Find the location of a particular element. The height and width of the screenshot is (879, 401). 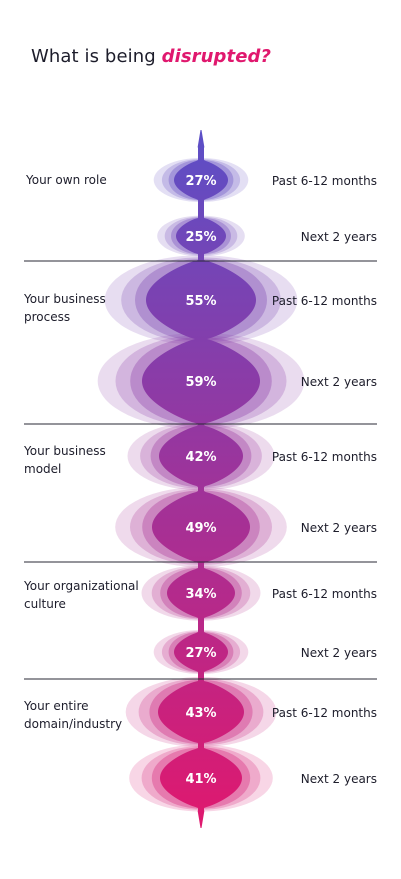

value-label: 49% is located at coordinates (200, 528).